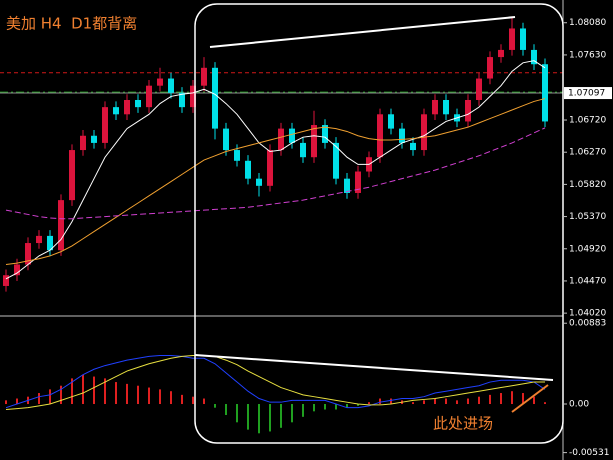  Describe the element at coordinates (587, 153) in the screenshot. I see `y-tick-label: 1.06270` at that location.